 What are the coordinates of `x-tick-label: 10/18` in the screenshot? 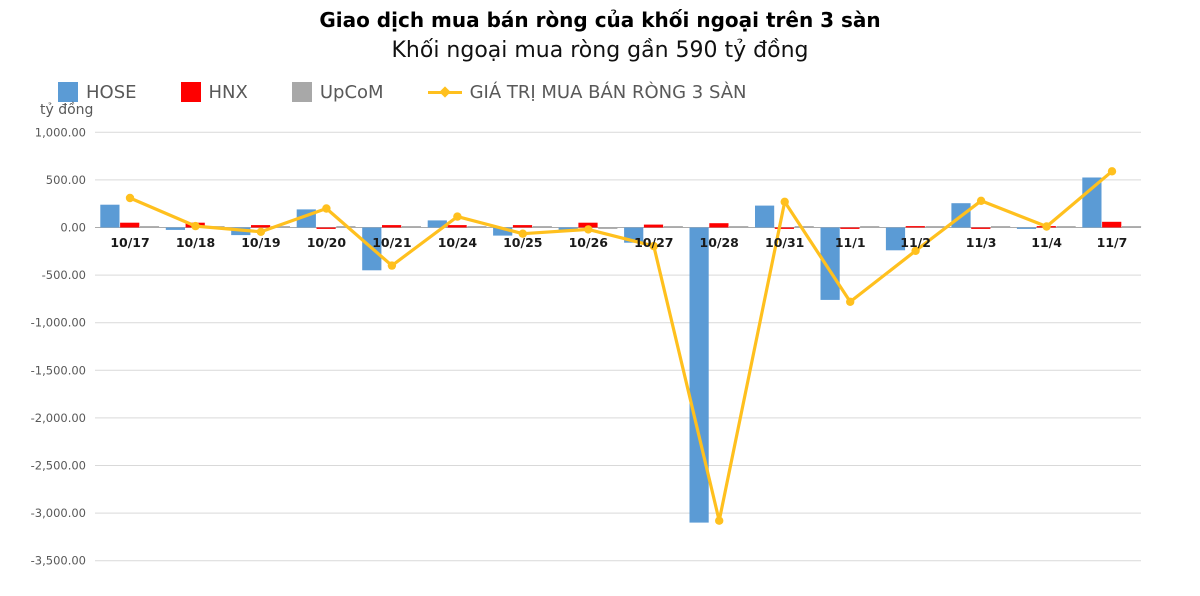 It's located at (195, 242).